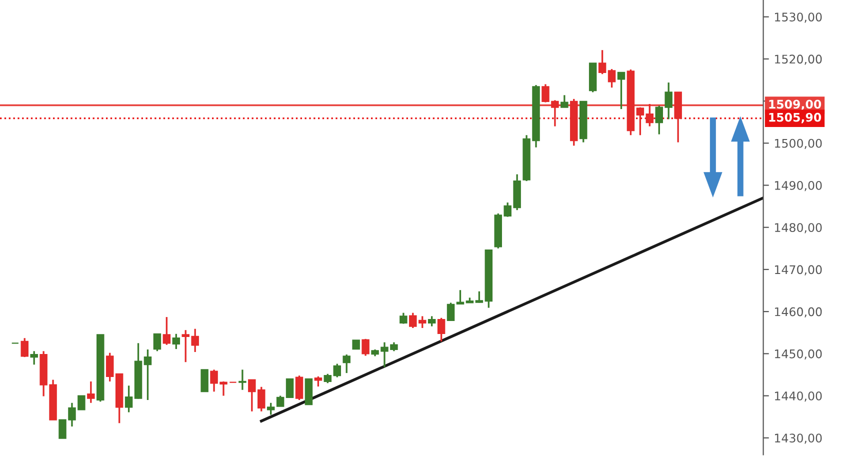 The height and width of the screenshot is (464, 850). Describe the element at coordinates (798, 17) in the screenshot. I see `y-tick-label: 1530,00` at that location.